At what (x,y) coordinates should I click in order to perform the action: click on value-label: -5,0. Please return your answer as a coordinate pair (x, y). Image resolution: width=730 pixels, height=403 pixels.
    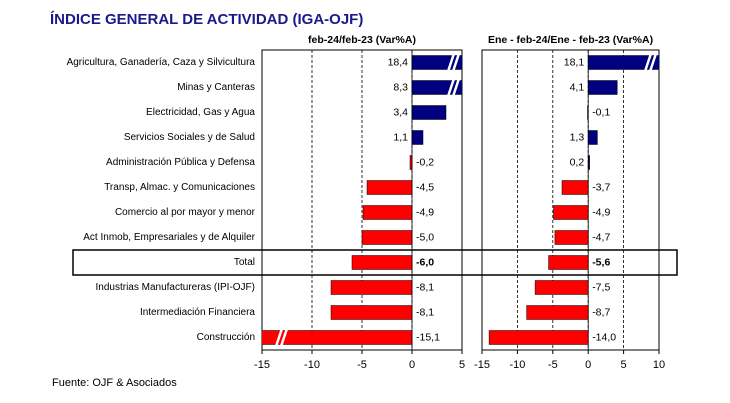
    Looking at the image, I should click on (425, 237).